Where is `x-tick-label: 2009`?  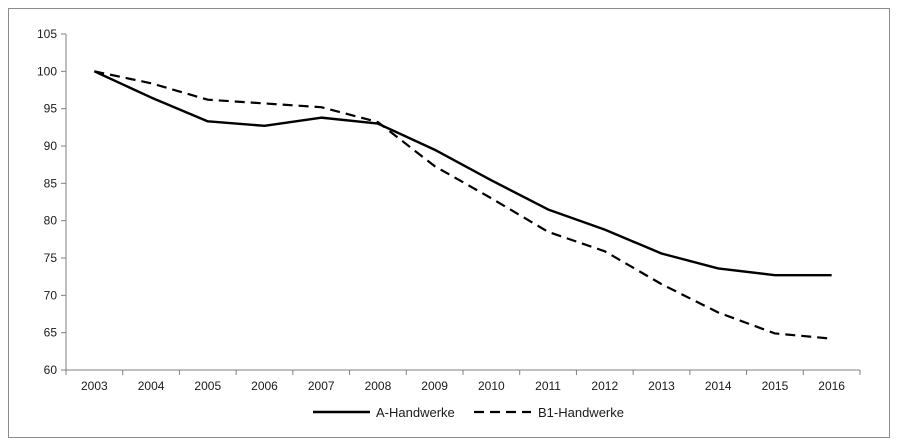 x-tick-label: 2009 is located at coordinates (434, 386).